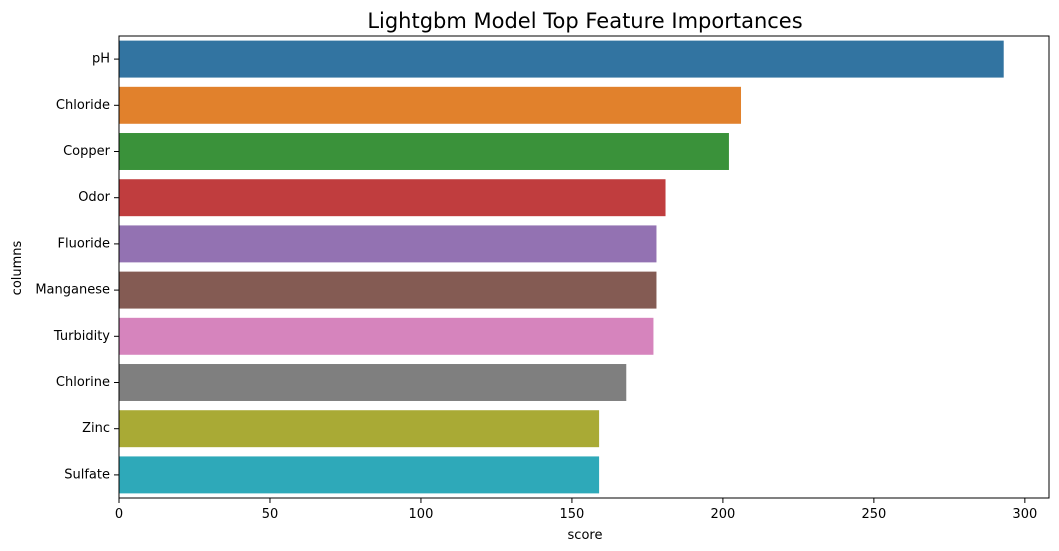 The image size is (1059, 551). Describe the element at coordinates (17, 267) in the screenshot. I see `y-axis-label: columns` at that location.